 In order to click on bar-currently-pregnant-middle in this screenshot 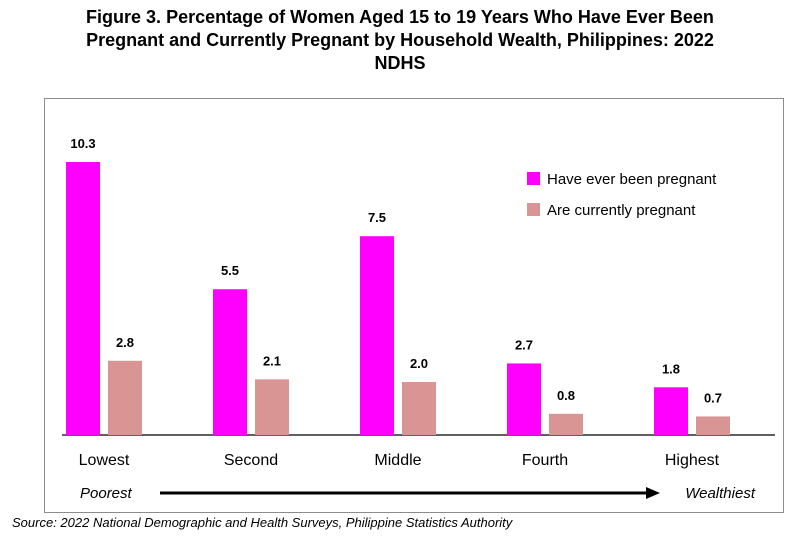, I will do `click(419, 408)`.